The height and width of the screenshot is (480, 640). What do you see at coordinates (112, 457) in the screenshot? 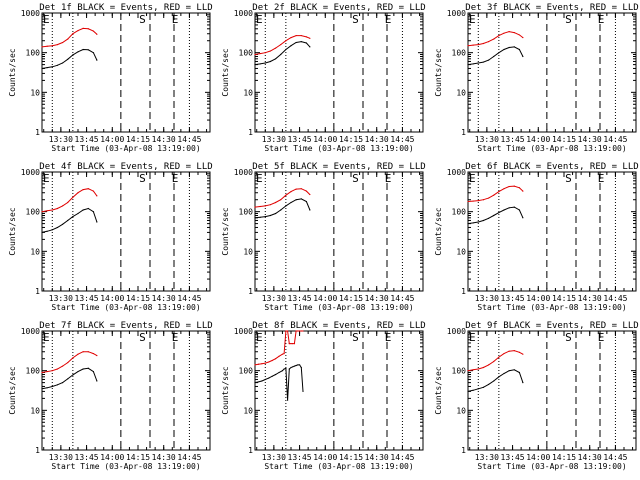
I see `x-tick-label: 14:00` at bounding box center [112, 457].